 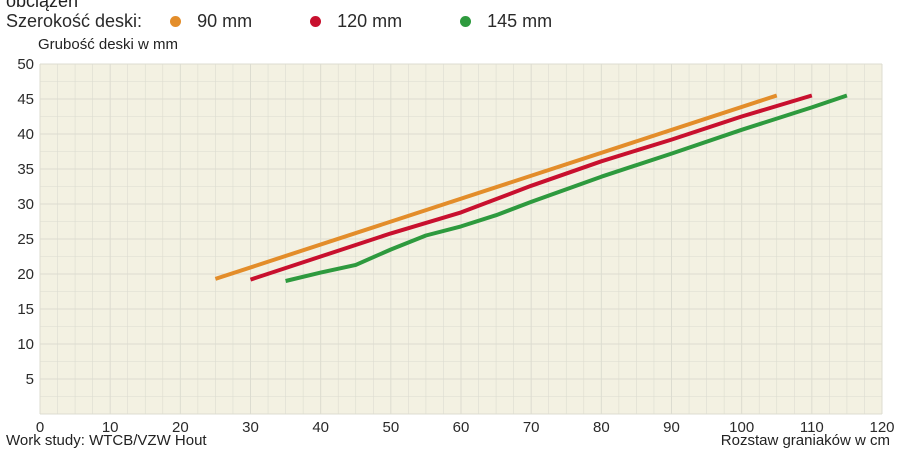 I want to click on y-tick-label: 20, so click(x=25, y=274).